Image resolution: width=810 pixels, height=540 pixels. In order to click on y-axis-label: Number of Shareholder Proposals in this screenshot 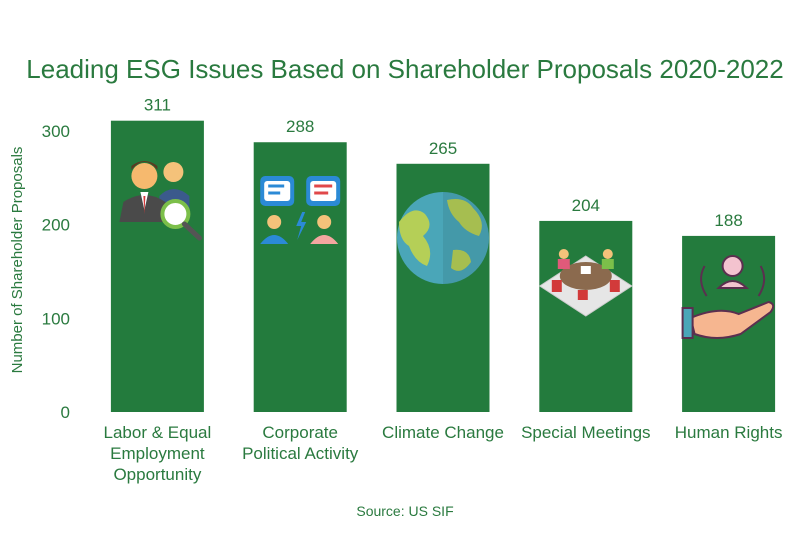, I will do `click(17, 260)`.